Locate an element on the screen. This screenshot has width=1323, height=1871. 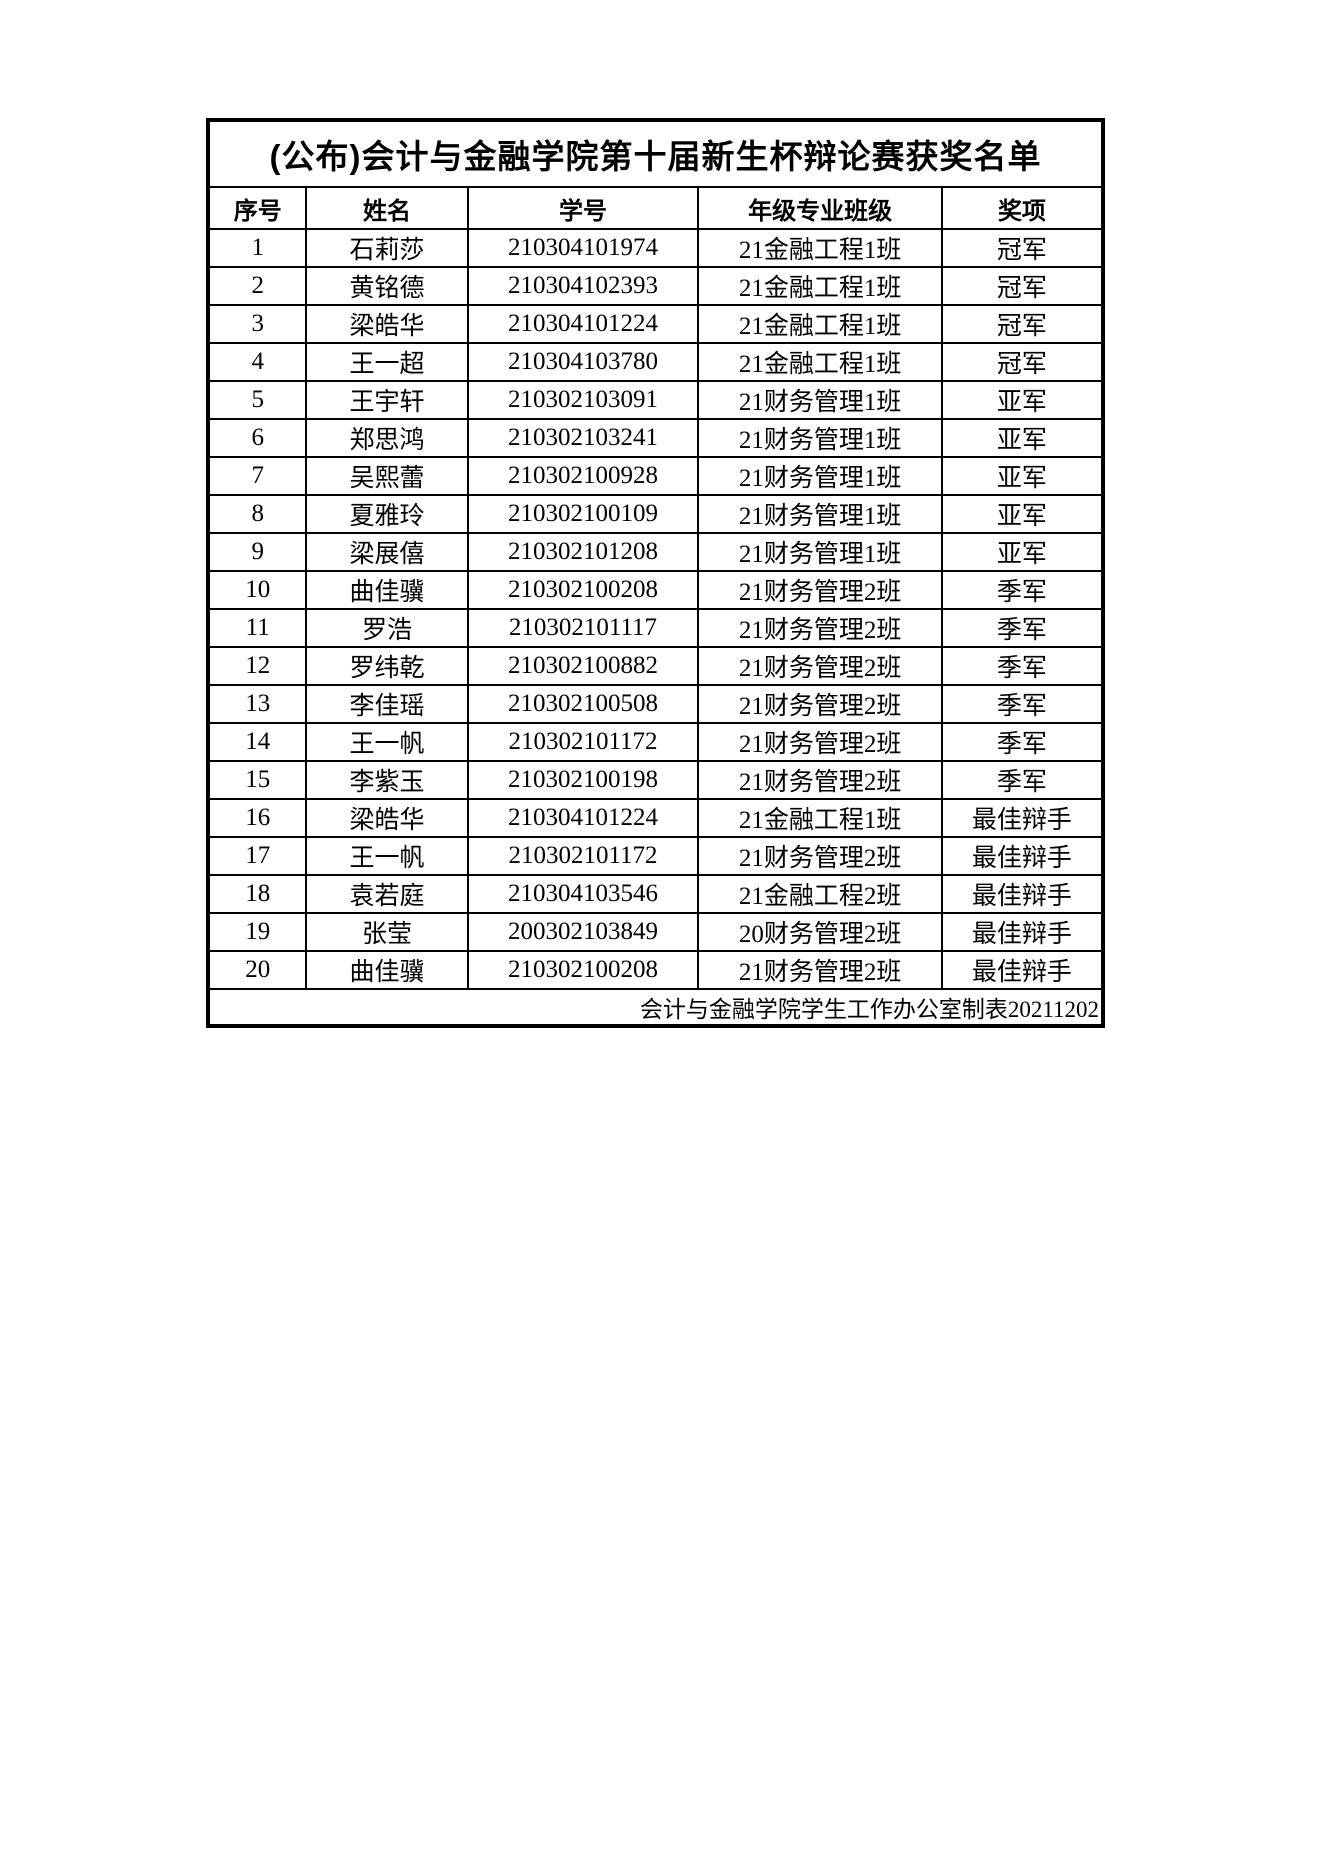
footer-row: 会计与金融学院学生工作办公室制表20211202 is located at coordinates (655, 1007).